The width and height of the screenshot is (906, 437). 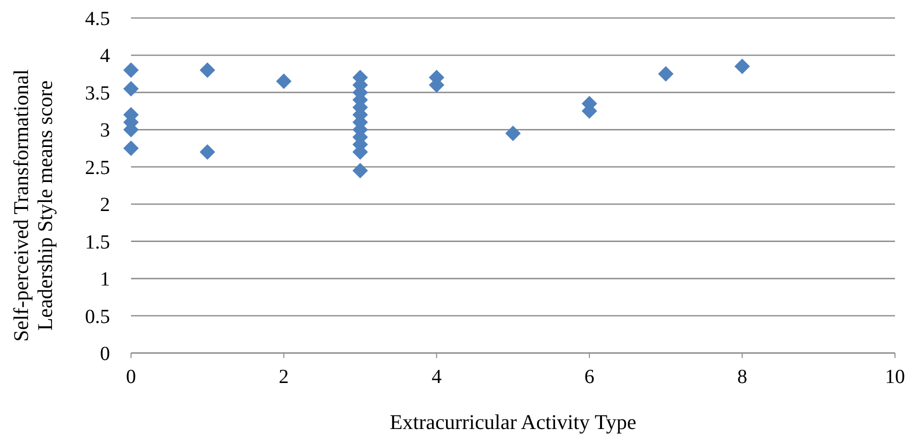 What do you see at coordinates (97, 19) in the screenshot?
I see `y-tick-label: 4.5` at bounding box center [97, 19].